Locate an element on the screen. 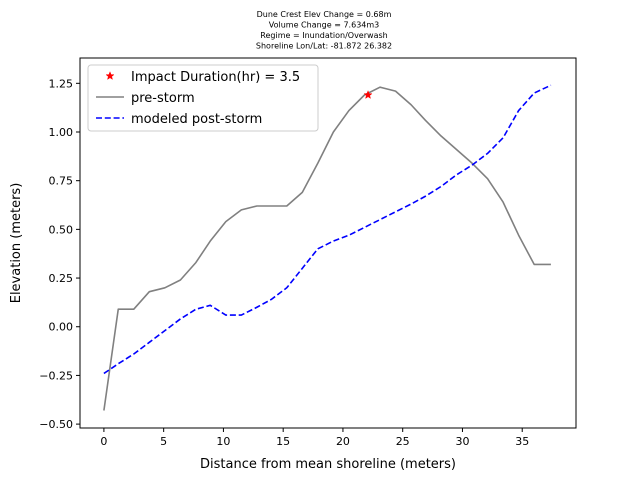 The image size is (640, 480). impact-marker is located at coordinates (368, 94).